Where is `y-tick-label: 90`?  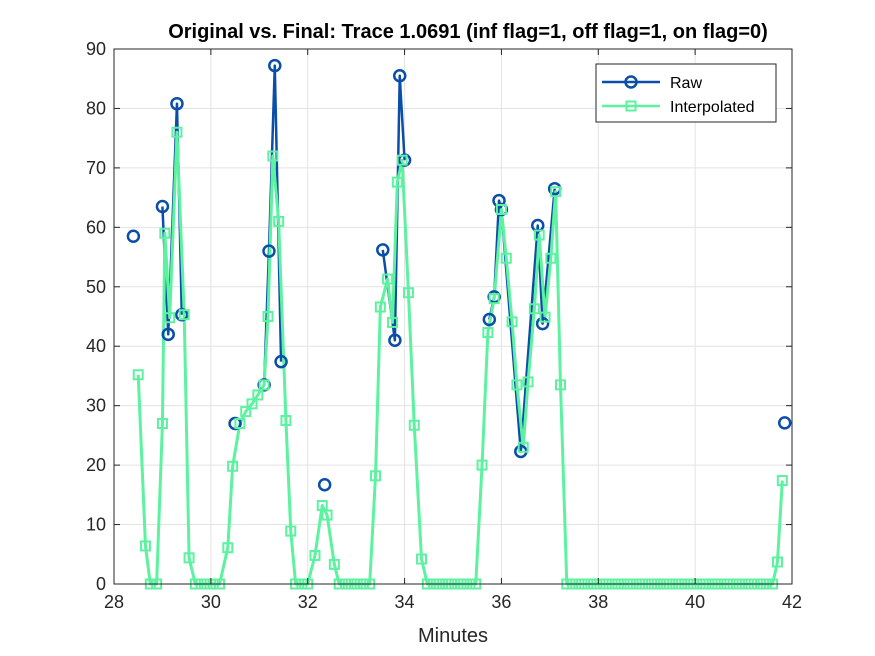 y-tick-label: 90 is located at coordinates (96, 49).